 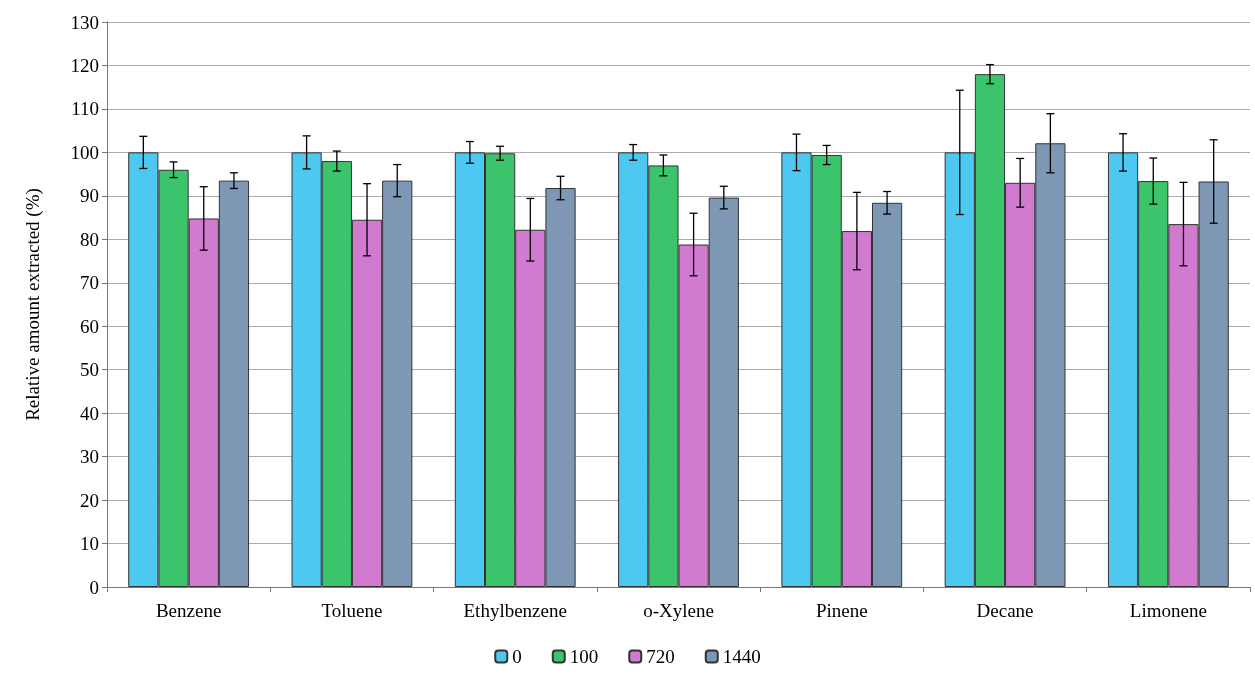 What do you see at coordinates (517, 656) in the screenshot?
I see `legend-label: 0` at bounding box center [517, 656].